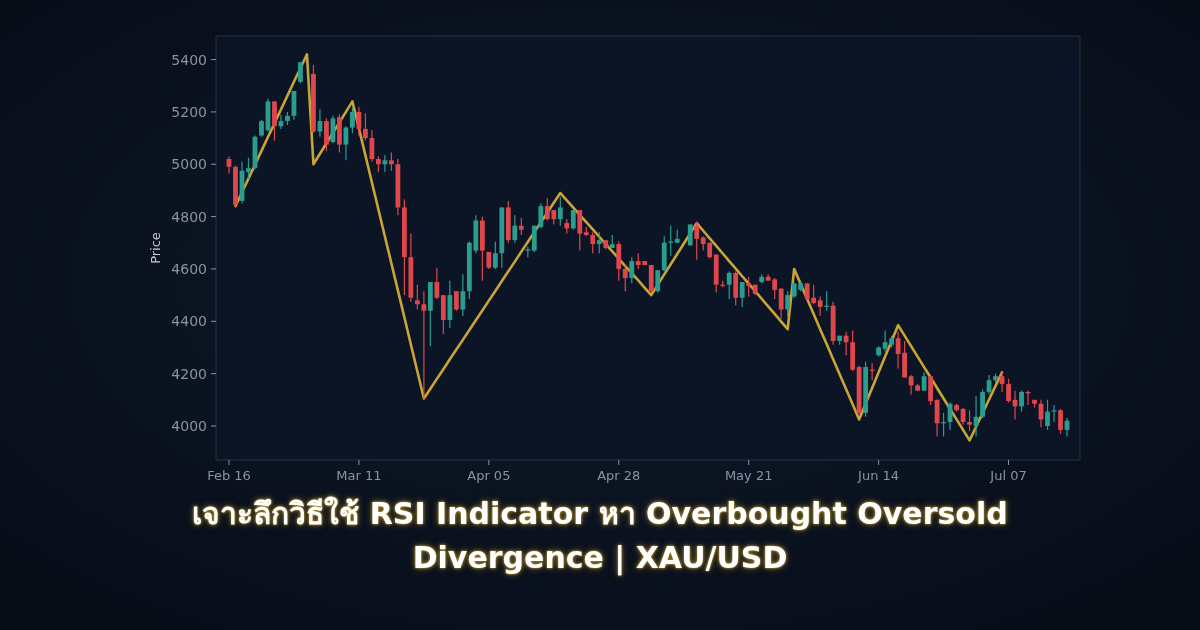 The image size is (1200, 630). Describe the element at coordinates (155, 248) in the screenshot. I see `y-axis-title: Price` at that location.